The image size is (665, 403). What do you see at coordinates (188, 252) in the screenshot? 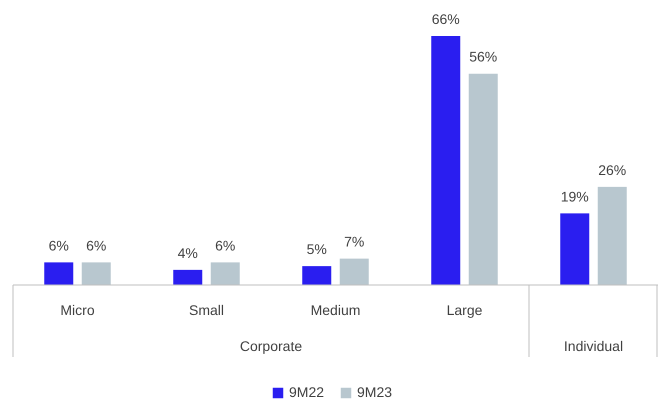
I see `data-label: 4%` at bounding box center [188, 252].